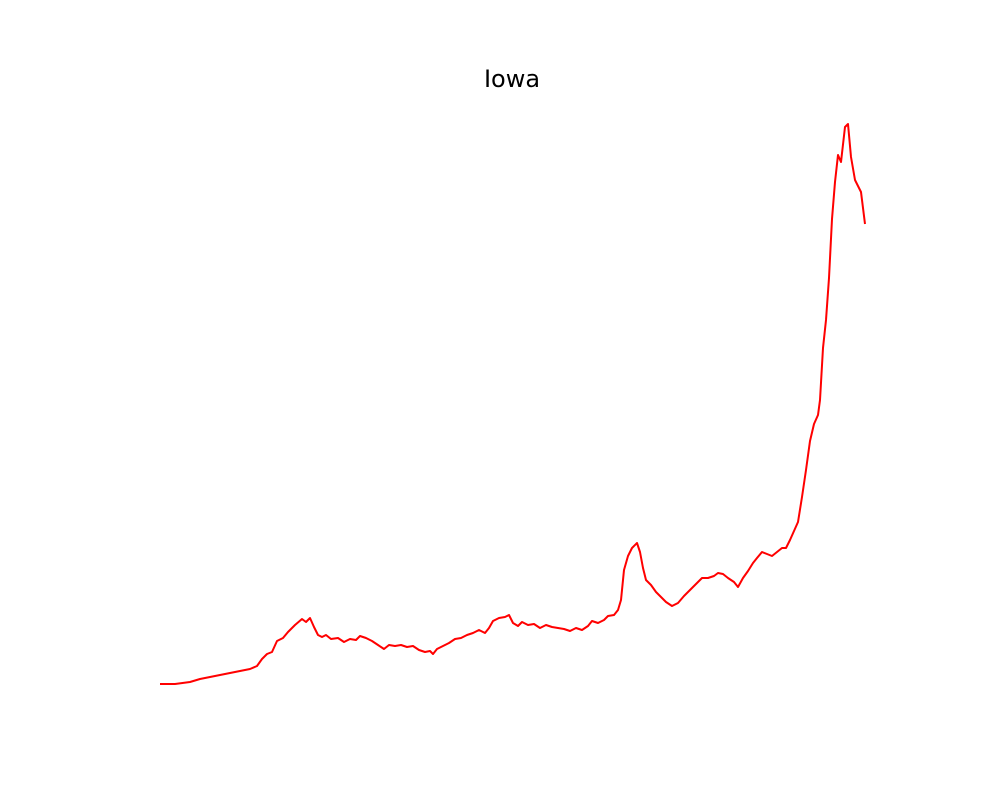  I want to click on chart-title: Iowa, so click(512, 79).